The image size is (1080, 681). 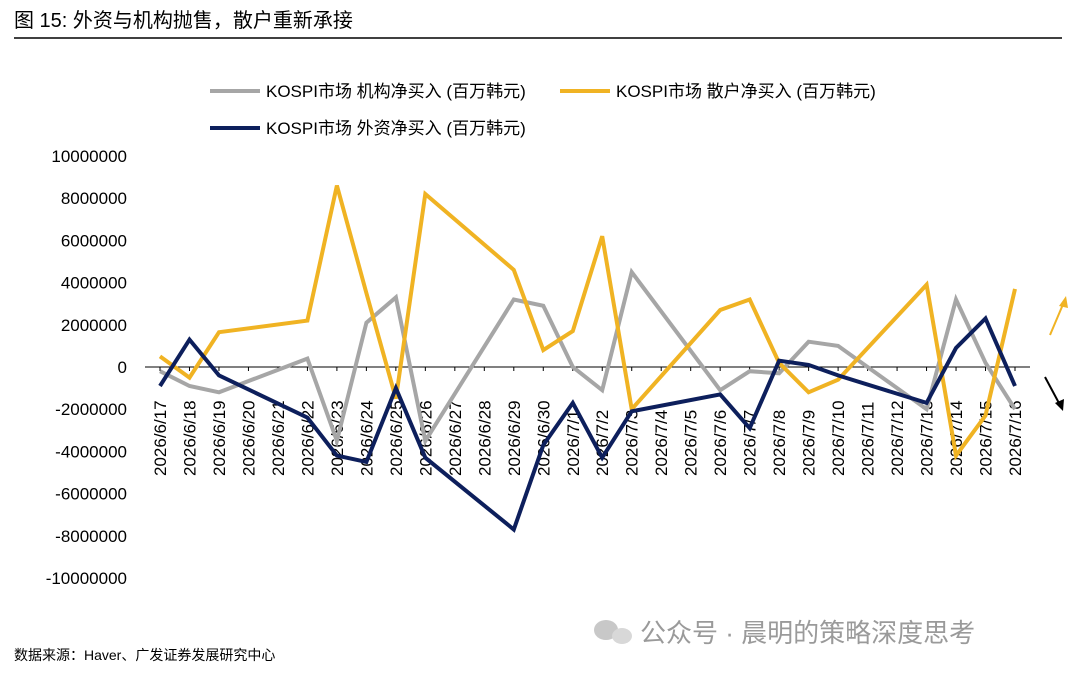 I want to click on x-tick-label: 2026/6/19, so click(x=219, y=438).